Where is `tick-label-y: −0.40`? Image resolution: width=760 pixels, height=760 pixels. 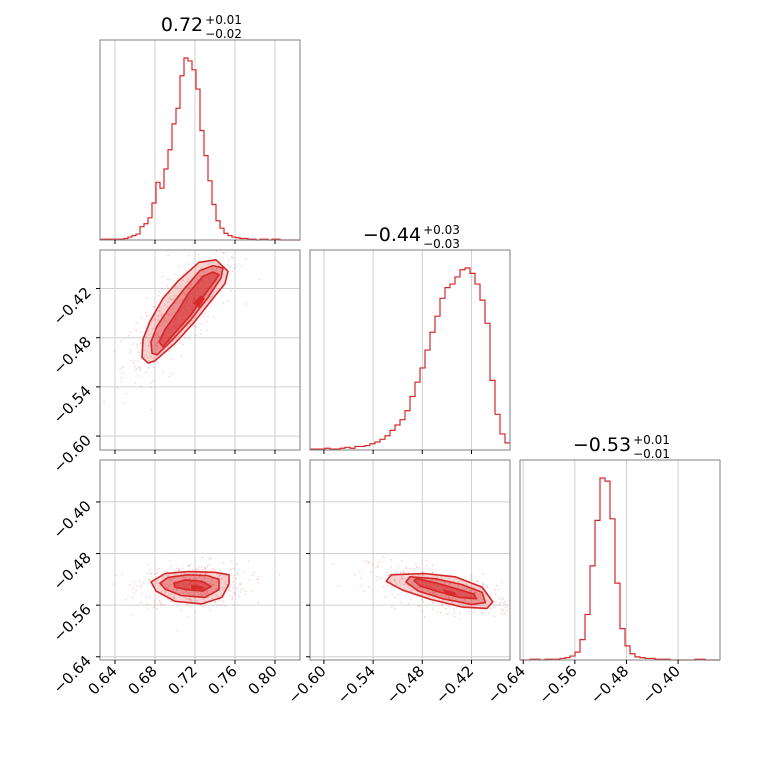
tick-label-y: −0.40 is located at coordinates (72, 519).